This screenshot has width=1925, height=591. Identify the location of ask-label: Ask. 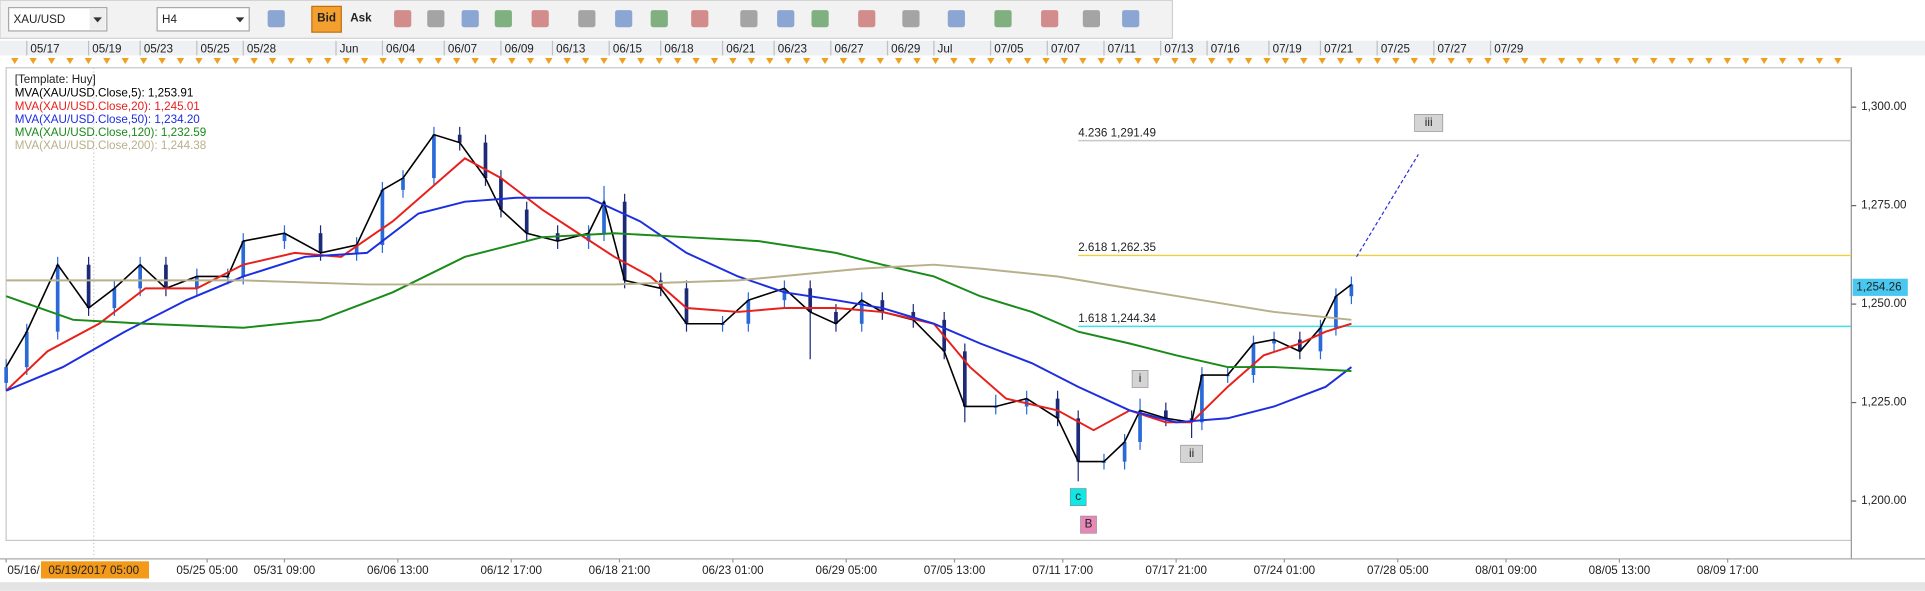
(361, 18).